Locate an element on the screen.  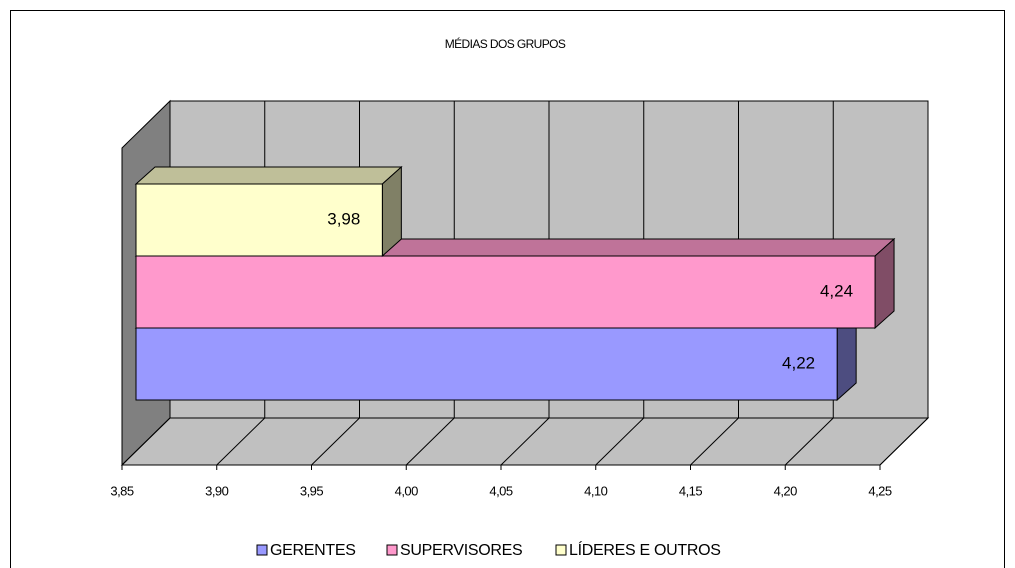
value-label: 4,24 is located at coordinates (836, 290).